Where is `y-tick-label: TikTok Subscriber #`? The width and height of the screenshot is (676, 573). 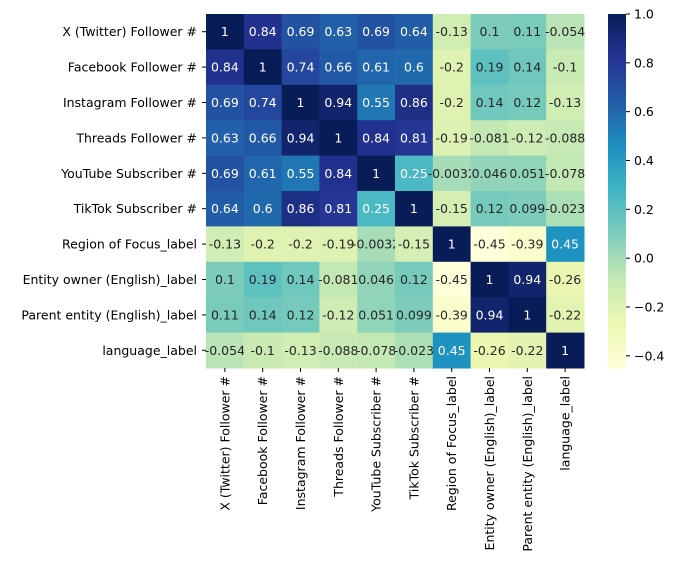
y-tick-label: TikTok Subscriber # is located at coordinates (135, 208).